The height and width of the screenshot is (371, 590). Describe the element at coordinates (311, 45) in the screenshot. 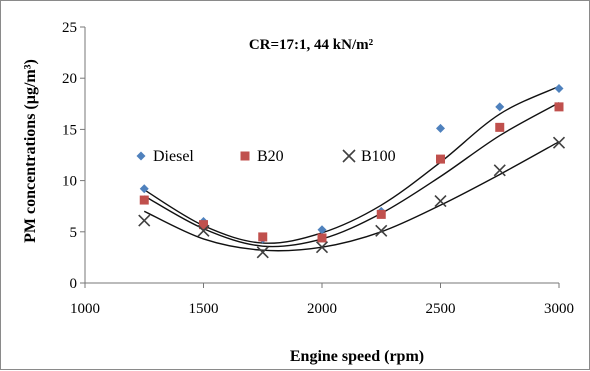

I see `chart-annotation: CR=17:1, 44 kN/m²` at that location.